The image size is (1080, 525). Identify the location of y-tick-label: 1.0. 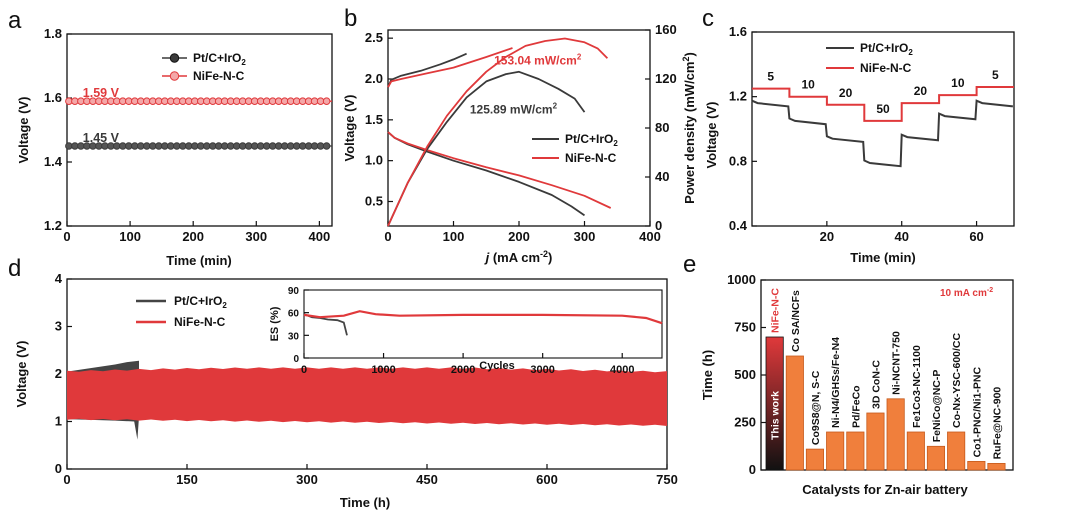
(374, 160).